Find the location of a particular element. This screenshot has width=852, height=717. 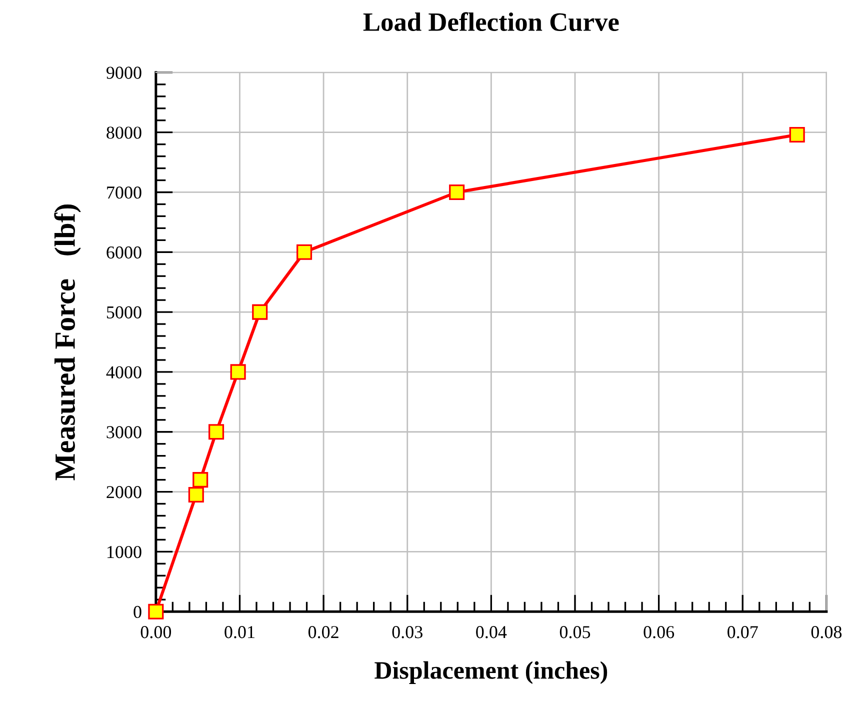

y-tick-label: 9000 is located at coordinates (124, 72).